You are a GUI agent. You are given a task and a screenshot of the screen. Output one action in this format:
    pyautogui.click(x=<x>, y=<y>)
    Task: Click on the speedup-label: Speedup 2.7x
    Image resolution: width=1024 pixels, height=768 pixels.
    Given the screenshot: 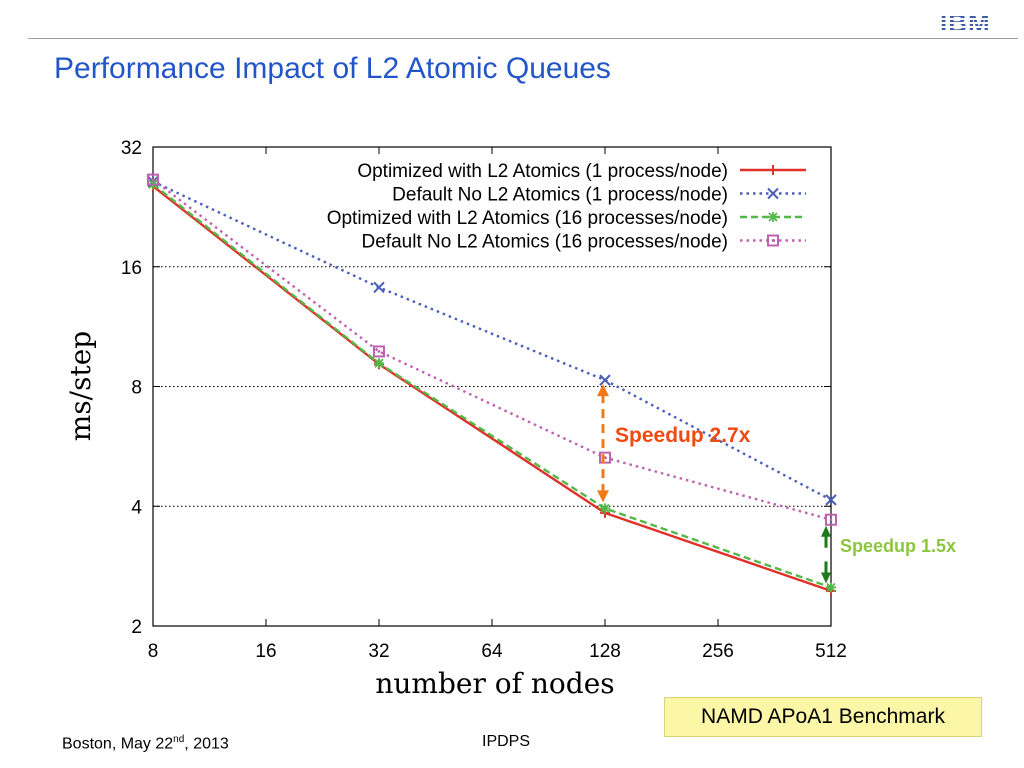 What is the action you would take?
    pyautogui.click(x=683, y=435)
    